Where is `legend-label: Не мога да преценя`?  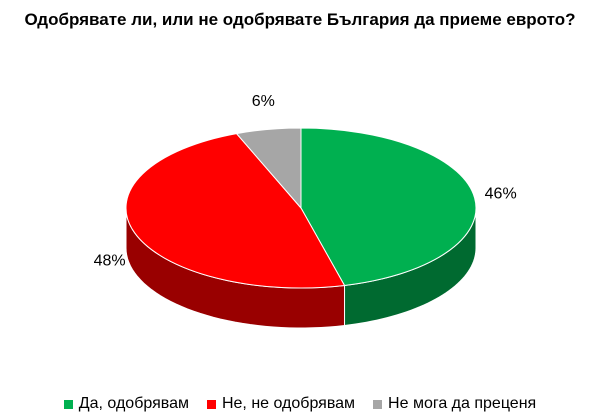 legend-label: Не мога да преценя is located at coordinates (462, 403).